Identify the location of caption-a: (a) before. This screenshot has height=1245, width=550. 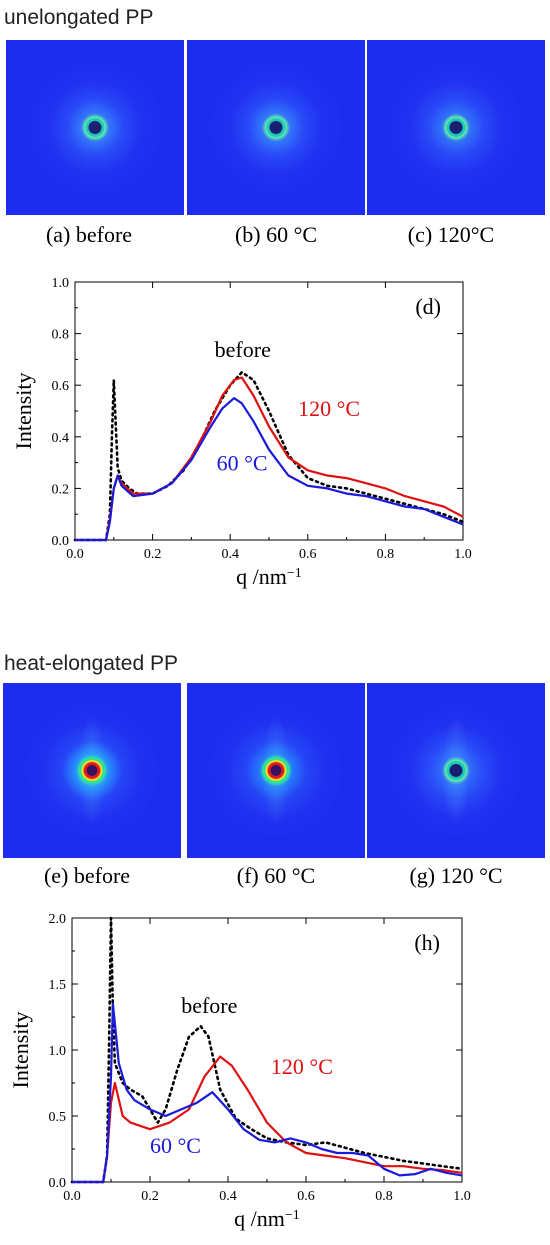
(89, 234).